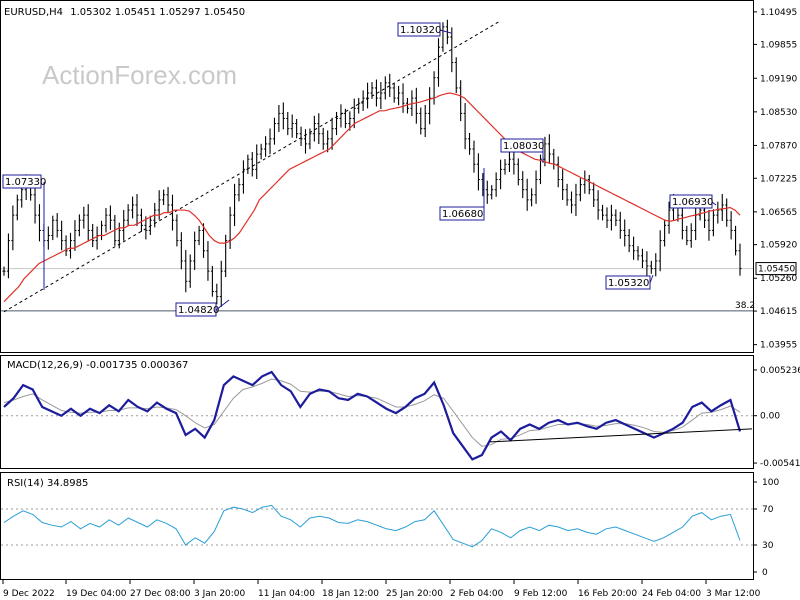  Describe the element at coordinates (607, 594) in the screenshot. I see `time-tick-label: 16 Feb 20:00` at that location.